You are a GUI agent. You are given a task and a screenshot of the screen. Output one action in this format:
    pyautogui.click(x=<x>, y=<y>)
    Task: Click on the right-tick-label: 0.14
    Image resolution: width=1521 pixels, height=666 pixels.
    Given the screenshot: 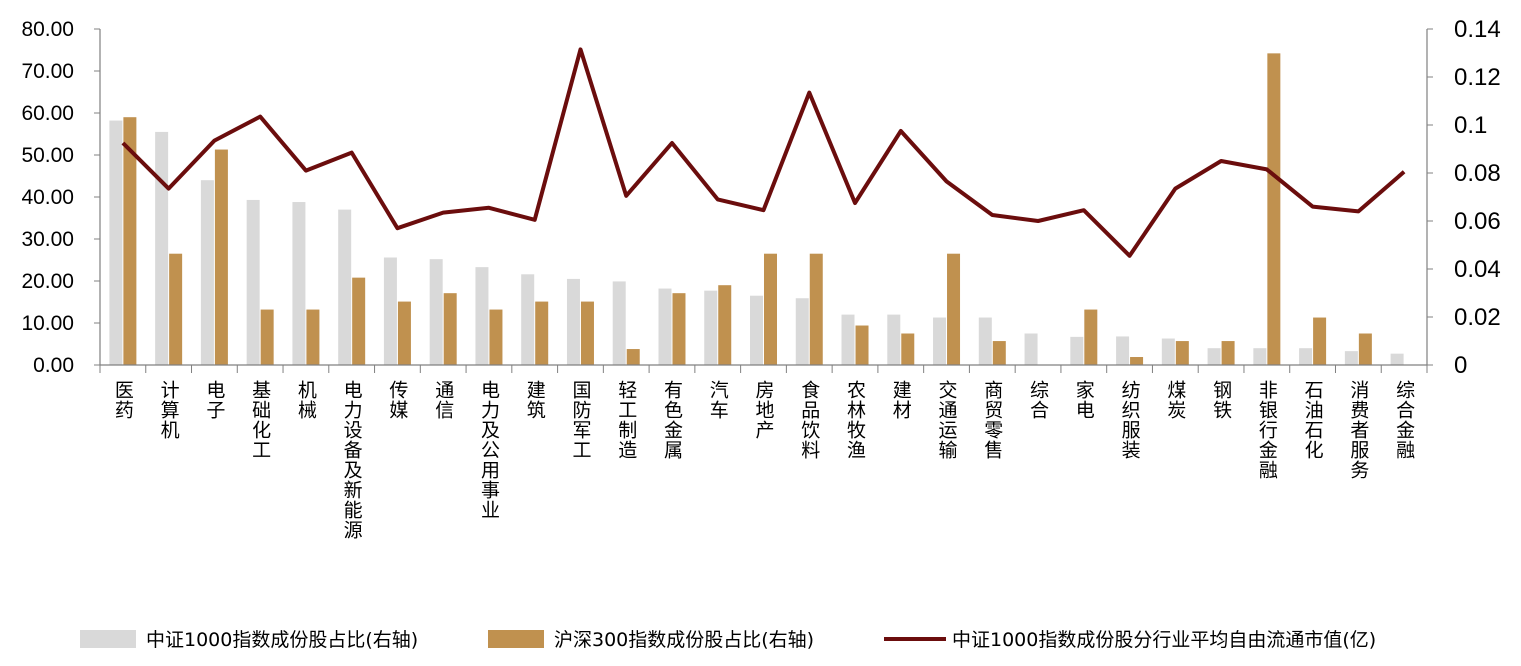 What is the action you would take?
    pyautogui.click(x=1477, y=29)
    